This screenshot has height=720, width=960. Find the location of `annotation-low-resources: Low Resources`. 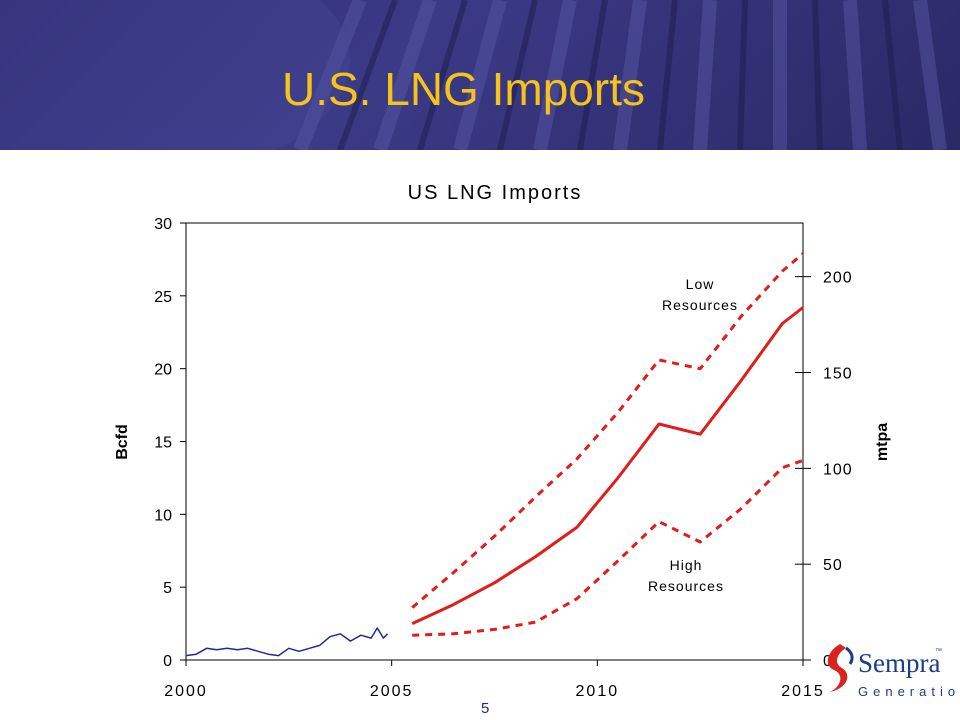

annotation-low-resources: Low Resources is located at coordinates (700, 294).